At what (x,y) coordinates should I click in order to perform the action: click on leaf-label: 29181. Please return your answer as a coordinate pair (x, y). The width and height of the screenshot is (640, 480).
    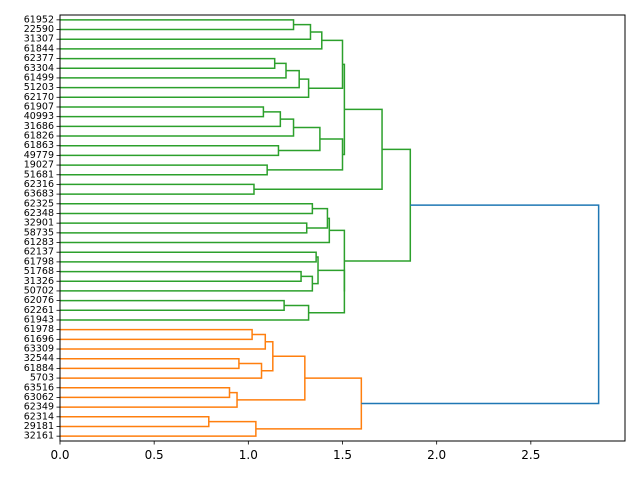
    Looking at the image, I should click on (39, 426).